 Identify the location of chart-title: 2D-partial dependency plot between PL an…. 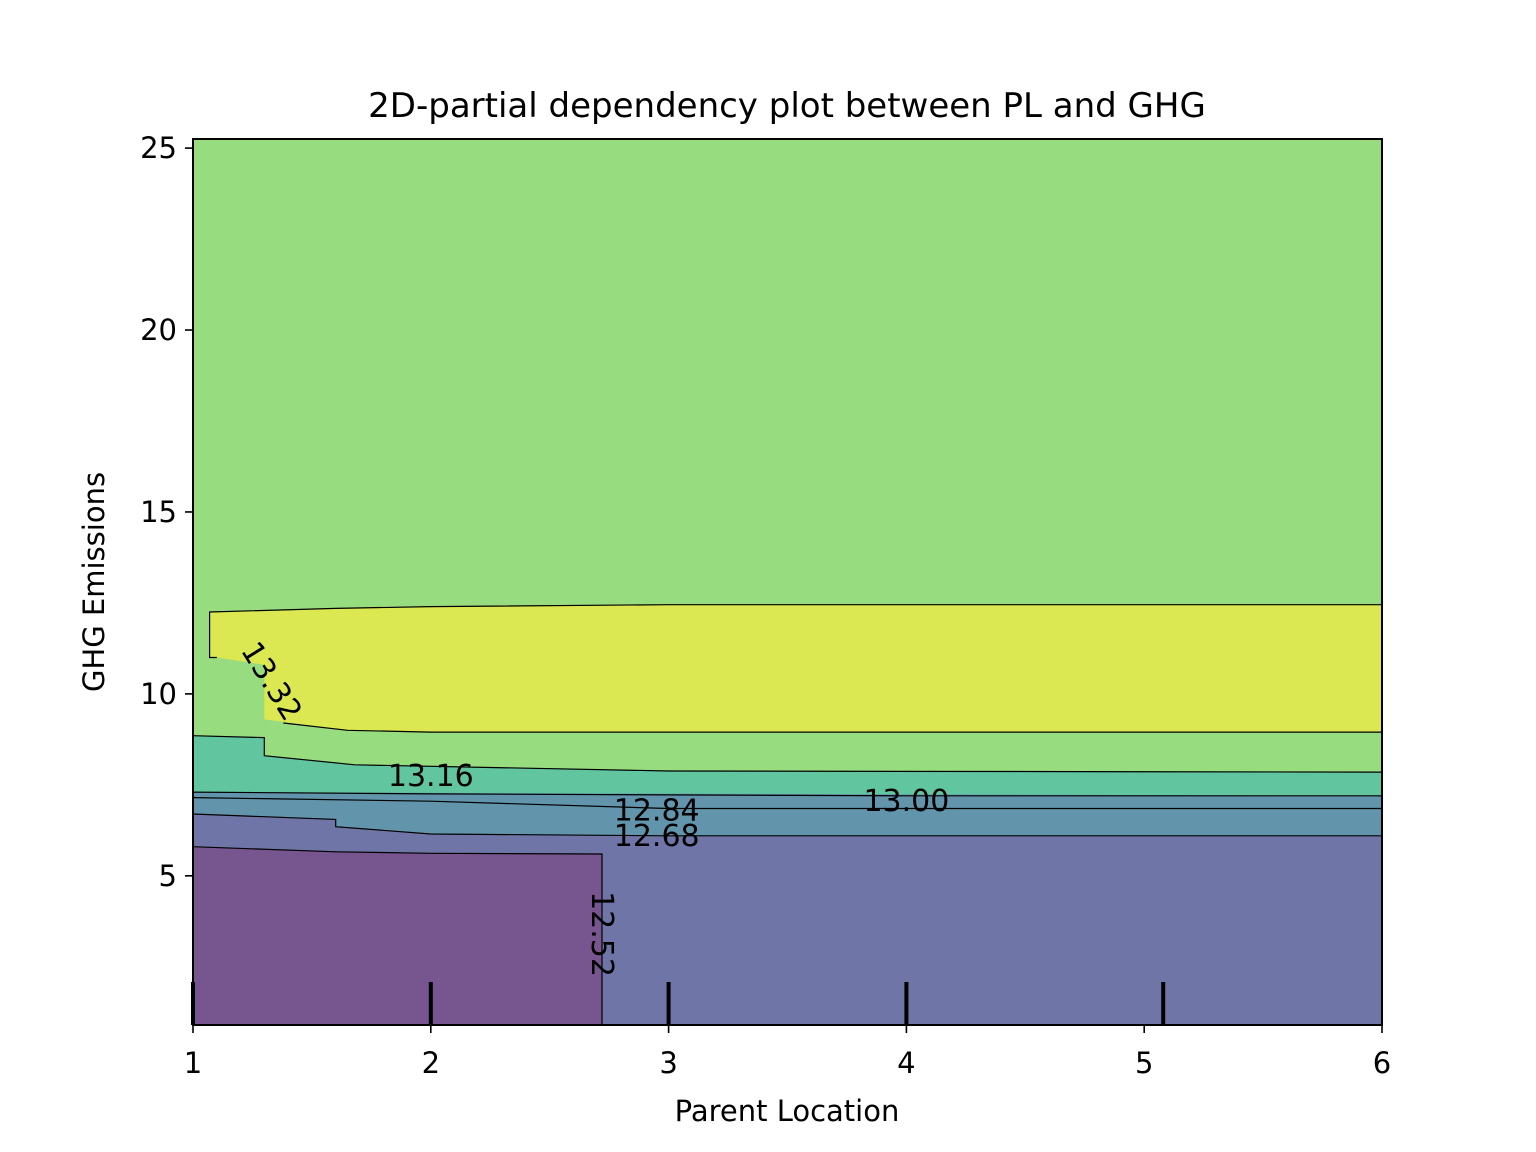
(787, 106).